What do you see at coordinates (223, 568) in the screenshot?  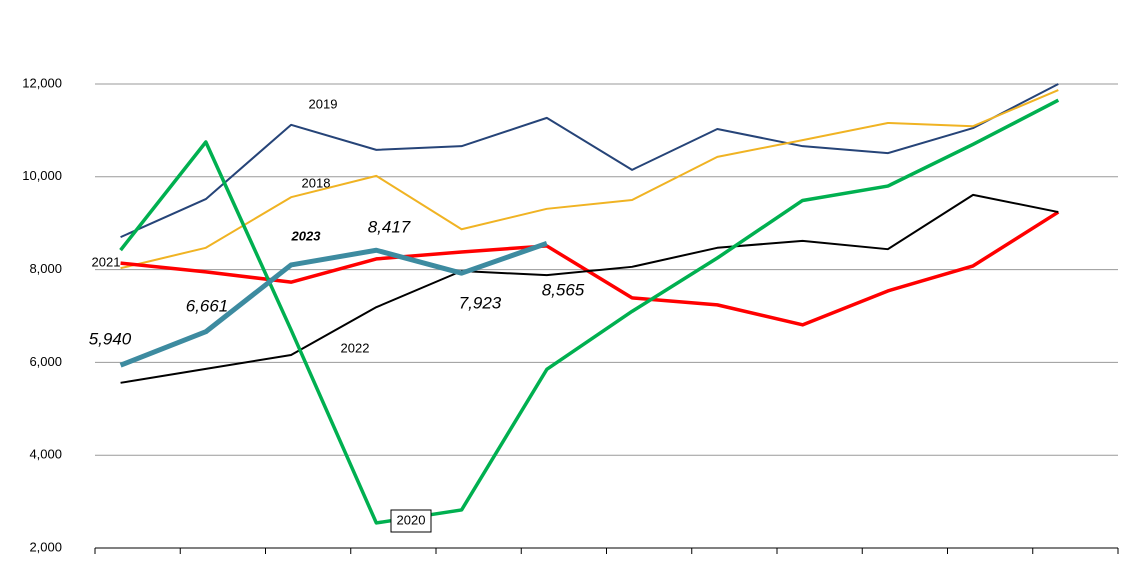 I see `x-tick-label: Feb` at bounding box center [223, 568].